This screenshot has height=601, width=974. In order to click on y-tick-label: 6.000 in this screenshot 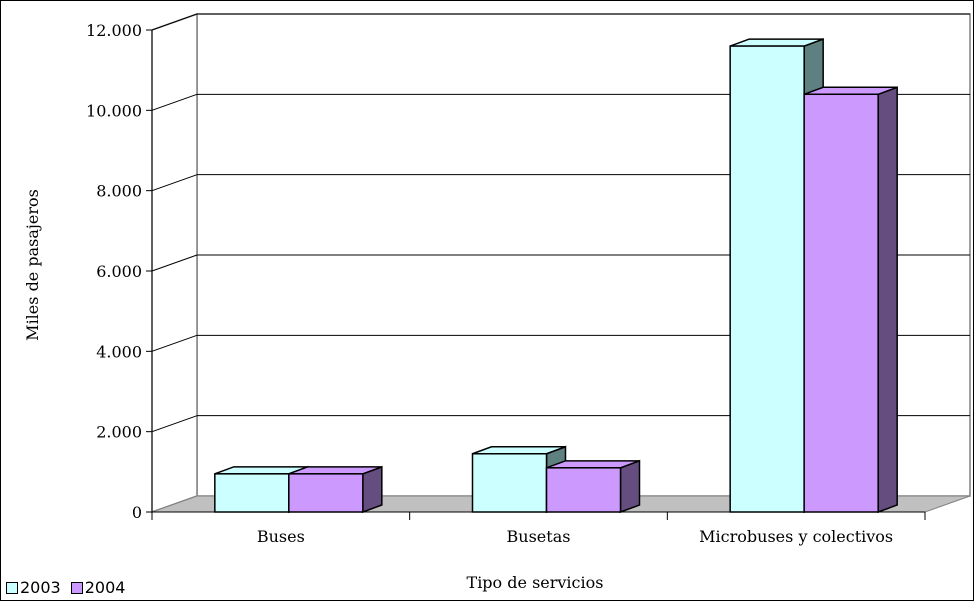, I will do `click(119, 271)`.